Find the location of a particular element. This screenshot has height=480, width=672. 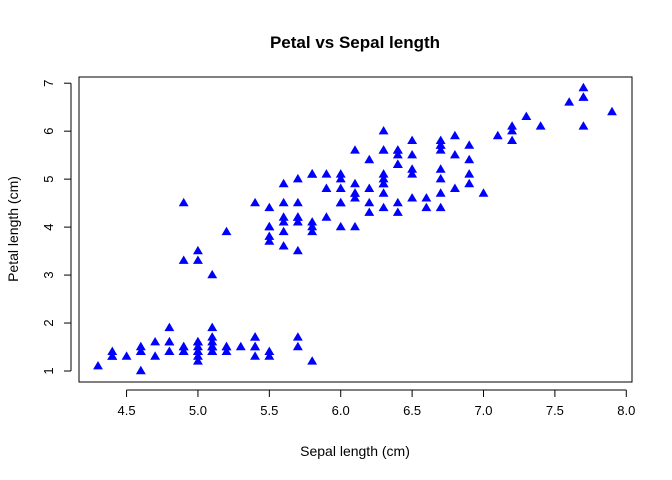

x-tick-label: 7.0 is located at coordinates (483, 410).